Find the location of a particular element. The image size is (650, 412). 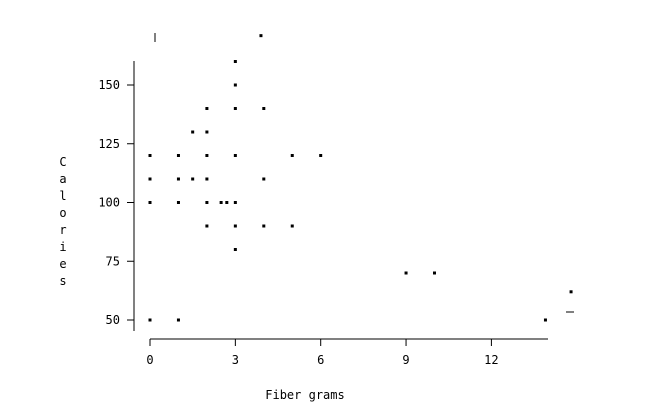

x-tick-label: 0 is located at coordinates (149, 360).